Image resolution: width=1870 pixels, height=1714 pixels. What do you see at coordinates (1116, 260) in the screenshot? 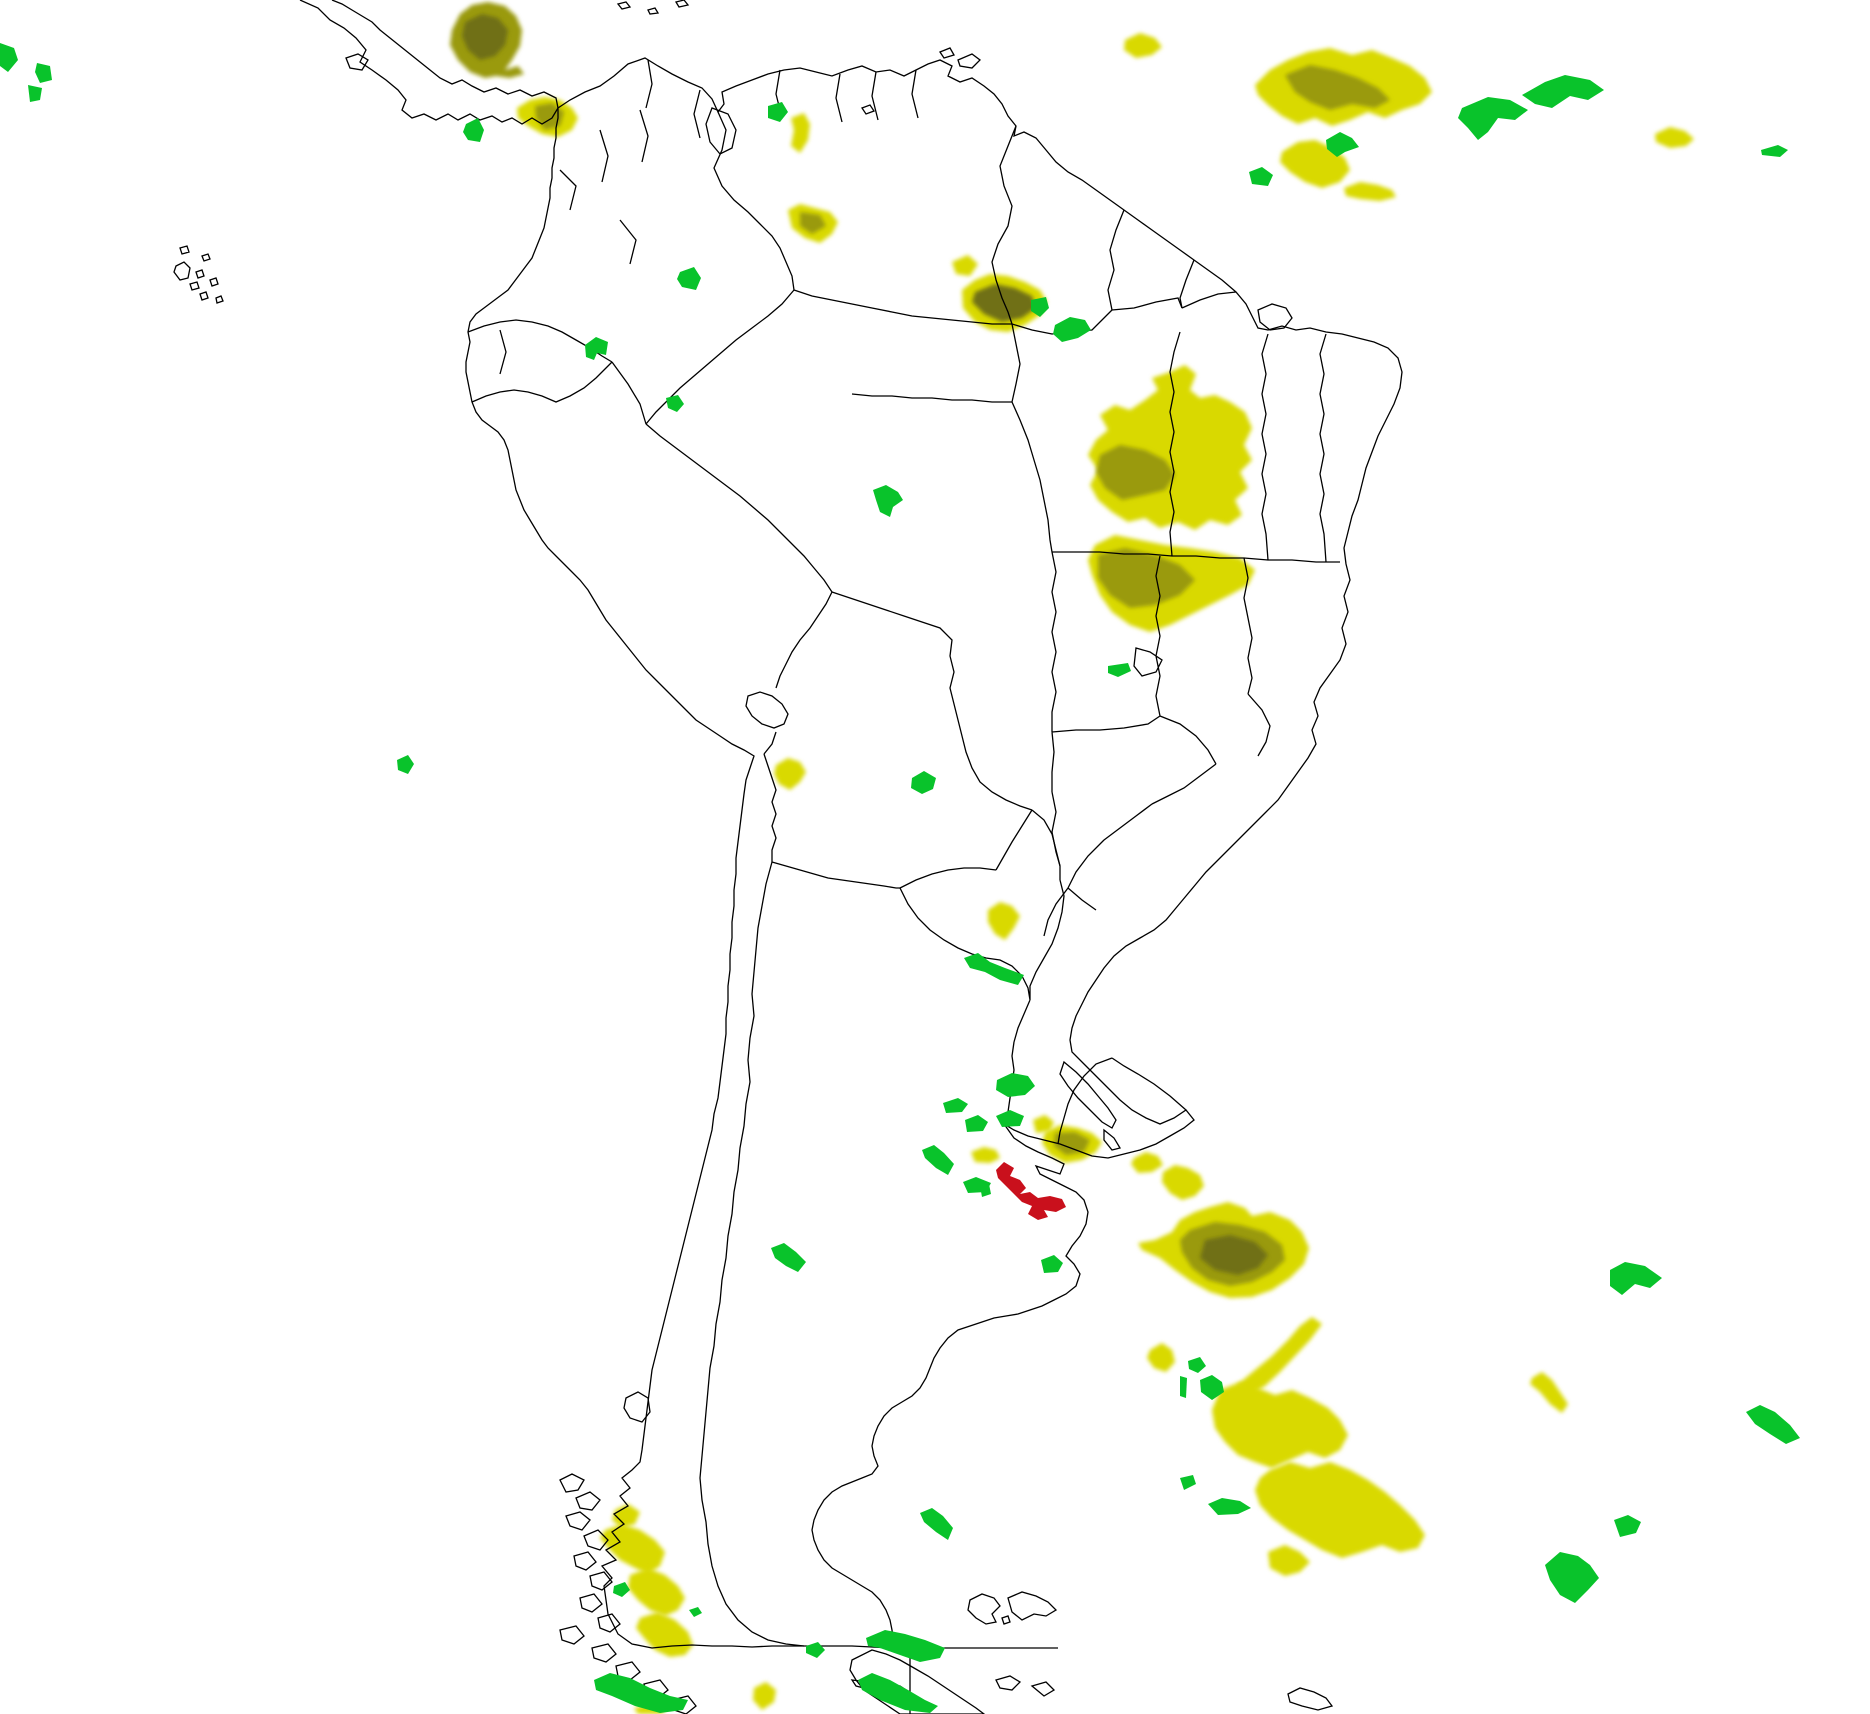
I see `outline-border-guyana-suriname` at bounding box center [1116, 260].